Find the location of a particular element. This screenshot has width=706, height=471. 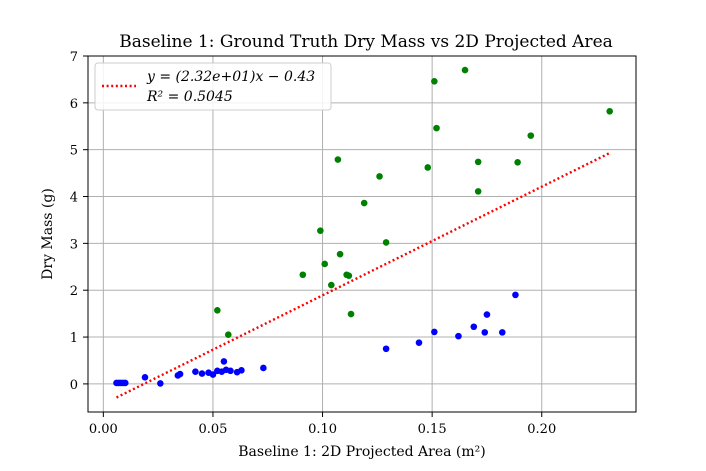

y-tick-label: 4 is located at coordinates (74, 198).